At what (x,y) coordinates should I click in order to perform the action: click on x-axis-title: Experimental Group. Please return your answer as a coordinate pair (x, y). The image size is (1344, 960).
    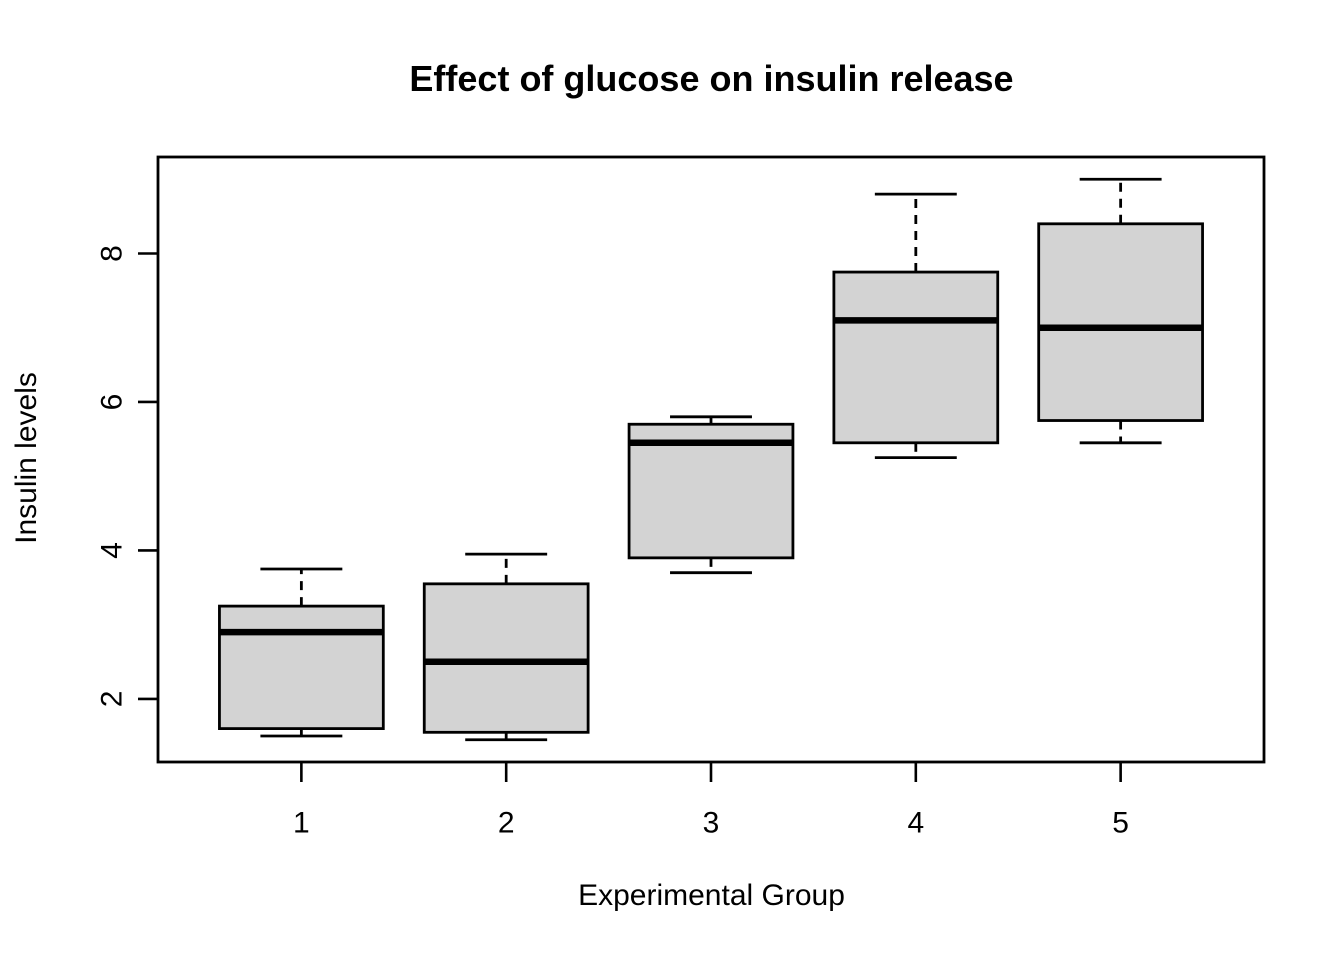
    Looking at the image, I should click on (711, 895).